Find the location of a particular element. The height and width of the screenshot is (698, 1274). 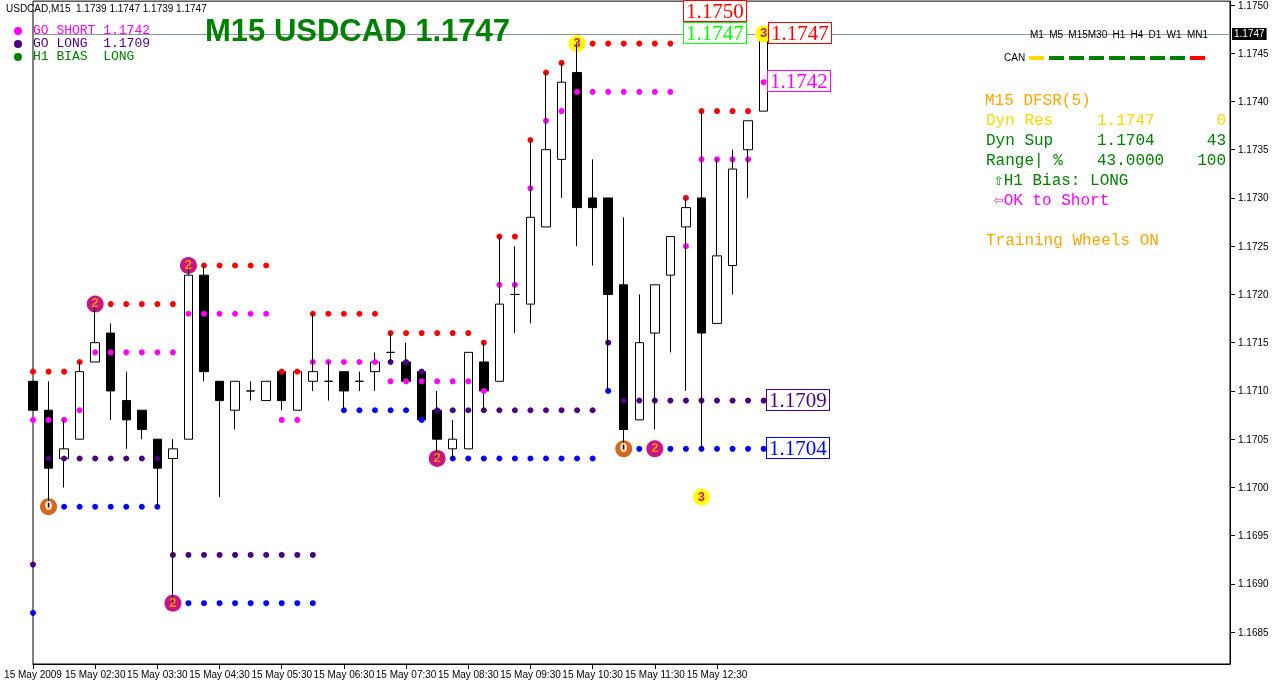

ref-line-label: 1.1747 is located at coordinates (1250, 34).